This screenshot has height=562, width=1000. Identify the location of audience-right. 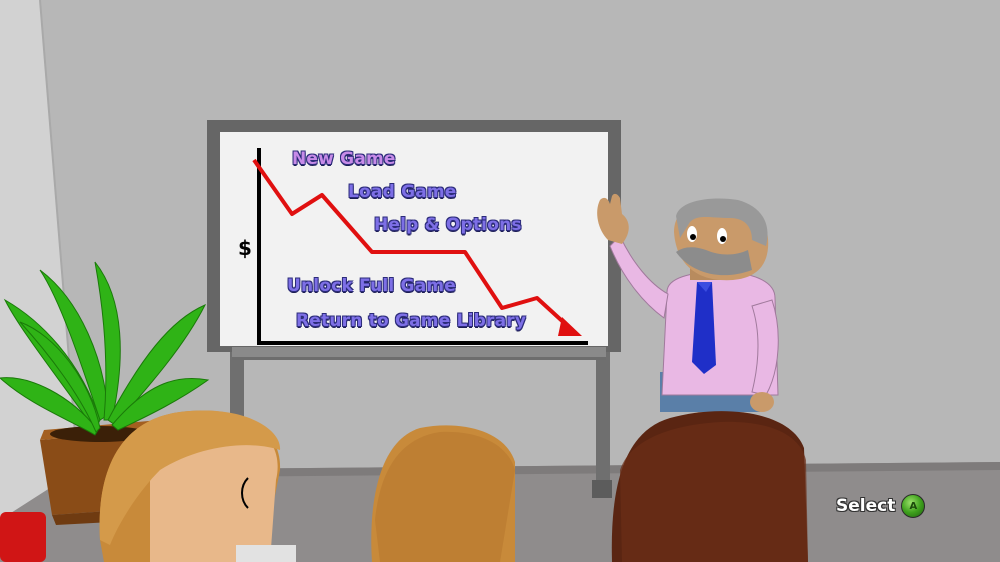
(709, 486).